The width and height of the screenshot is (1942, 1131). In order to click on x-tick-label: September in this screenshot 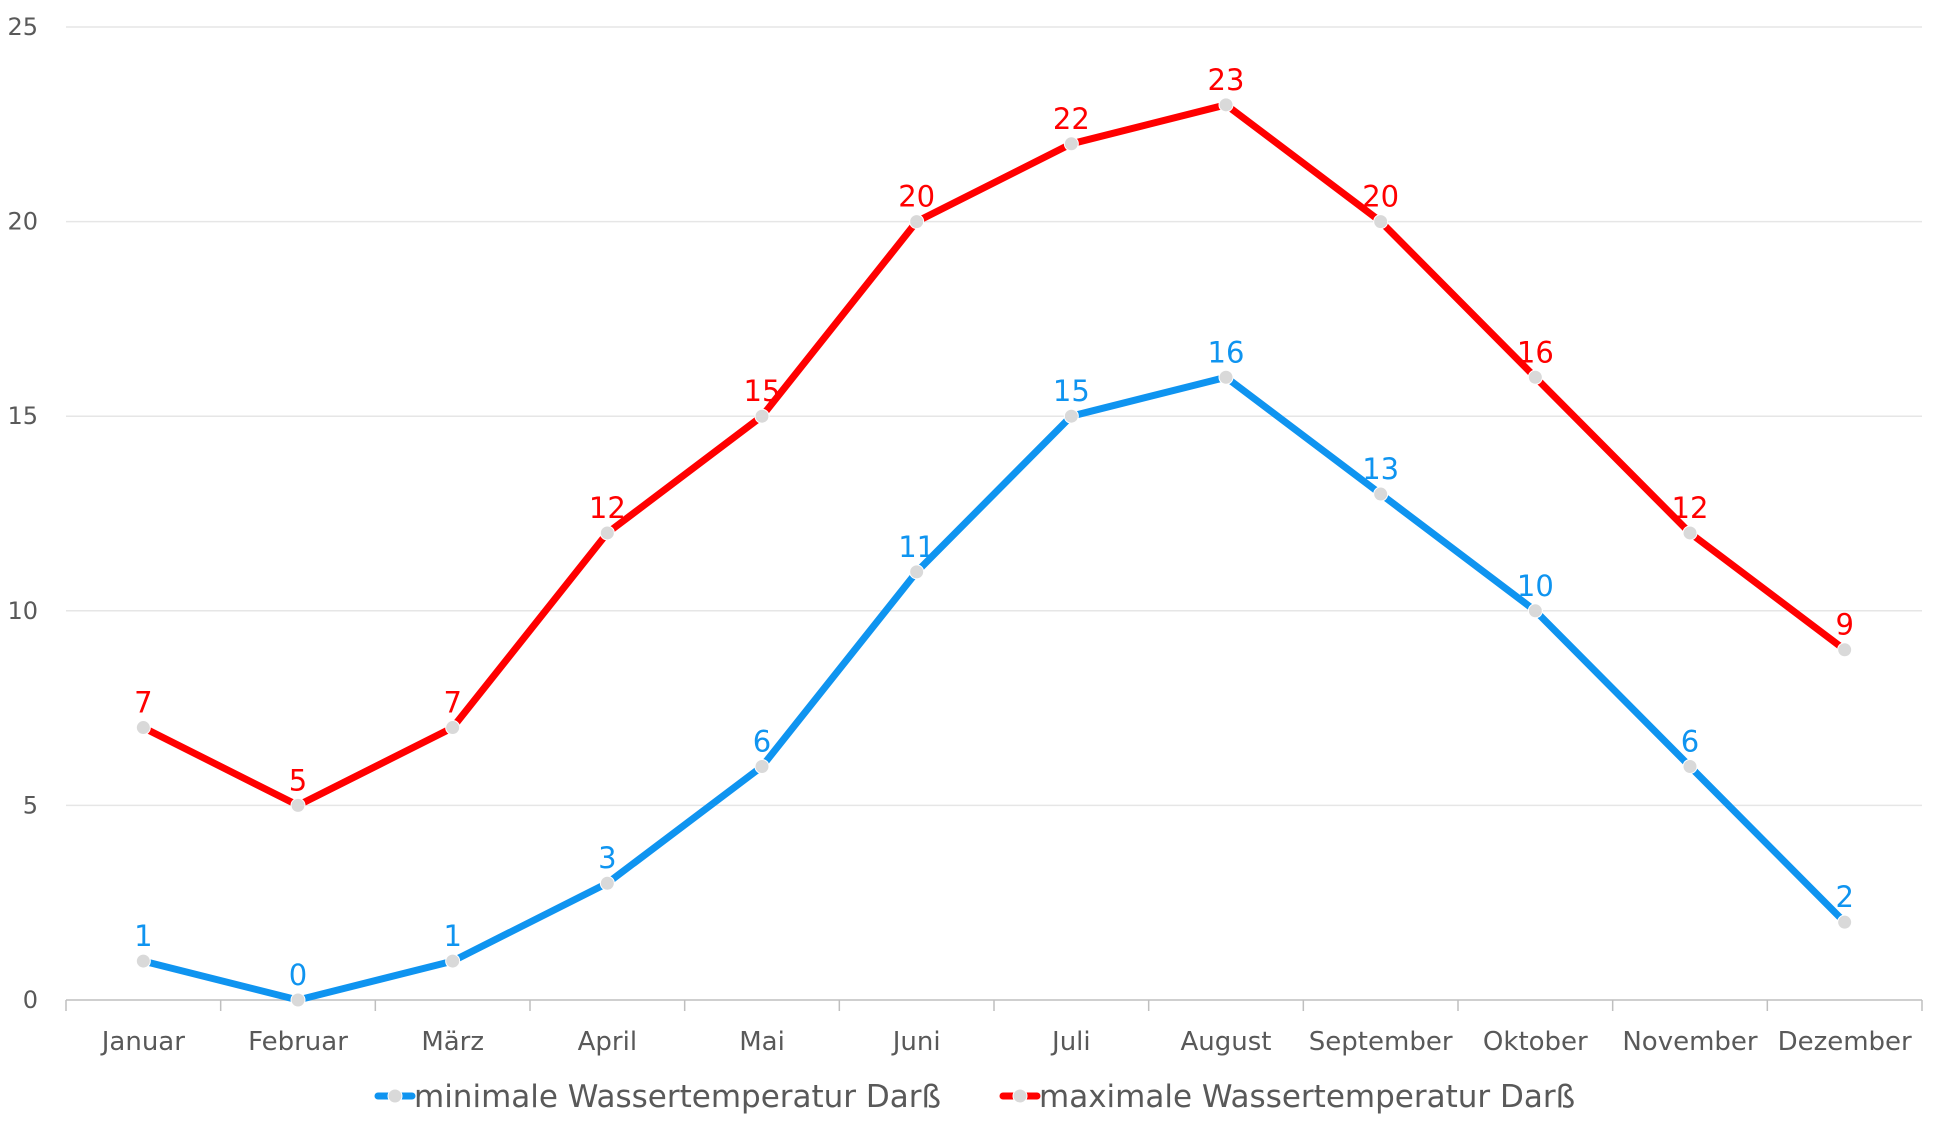, I will do `click(1381, 1042)`.